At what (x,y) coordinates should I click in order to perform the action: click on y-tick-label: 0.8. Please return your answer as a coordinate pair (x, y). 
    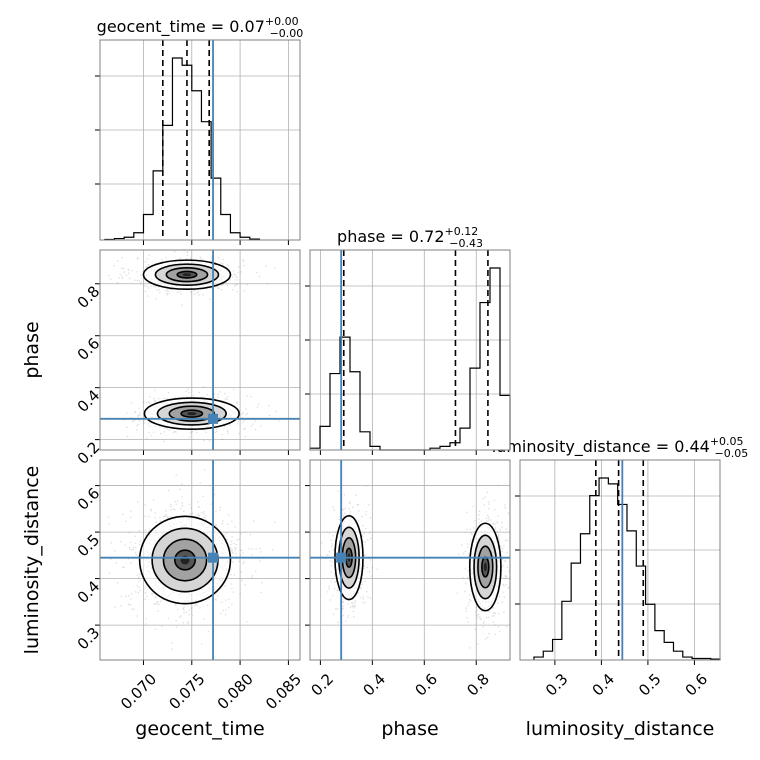
    Looking at the image, I should click on (89, 297).